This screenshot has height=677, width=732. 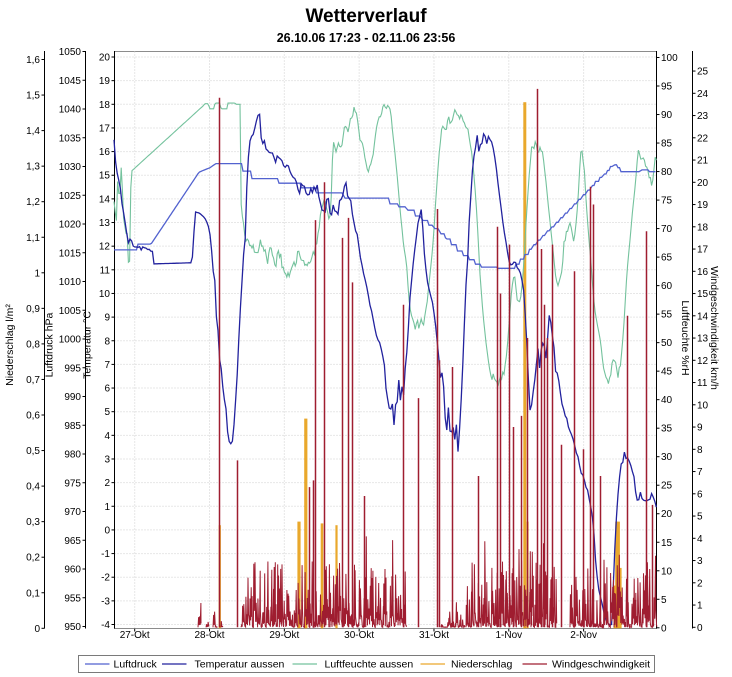 What do you see at coordinates (70, 167) in the screenshot?
I see `svg-text: 1030` at bounding box center [70, 167].